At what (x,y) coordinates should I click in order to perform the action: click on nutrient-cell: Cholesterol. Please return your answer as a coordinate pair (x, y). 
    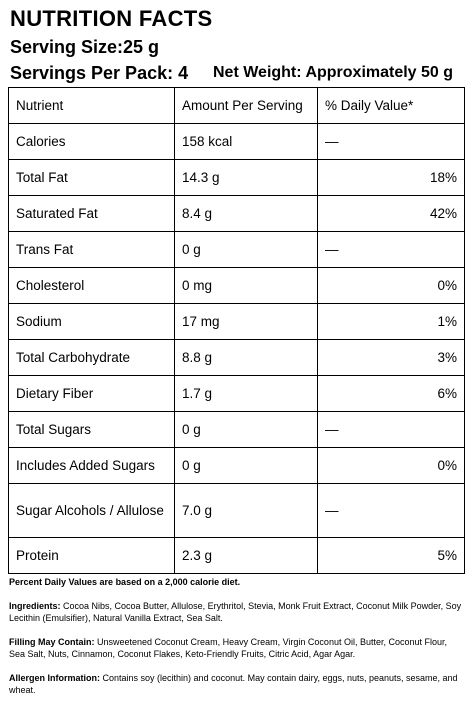
    Looking at the image, I should click on (91, 285).